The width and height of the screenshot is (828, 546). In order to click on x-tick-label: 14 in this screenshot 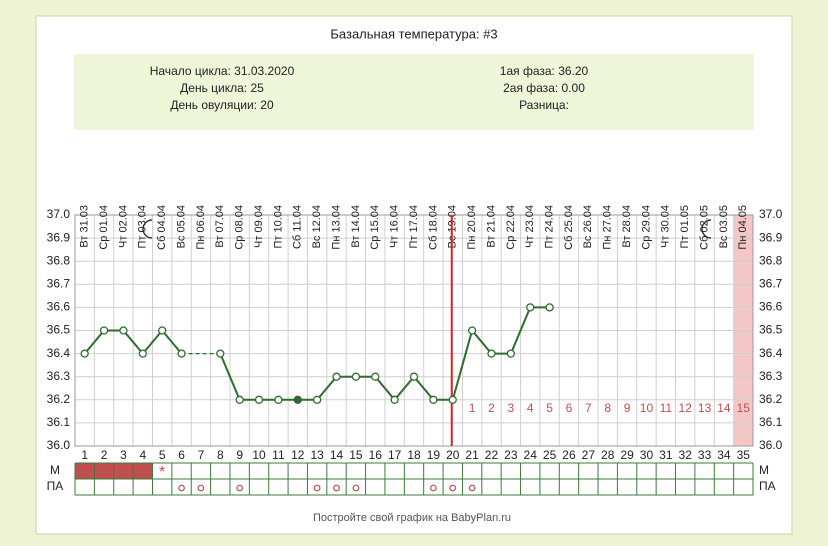, I will do `click(337, 455)`.